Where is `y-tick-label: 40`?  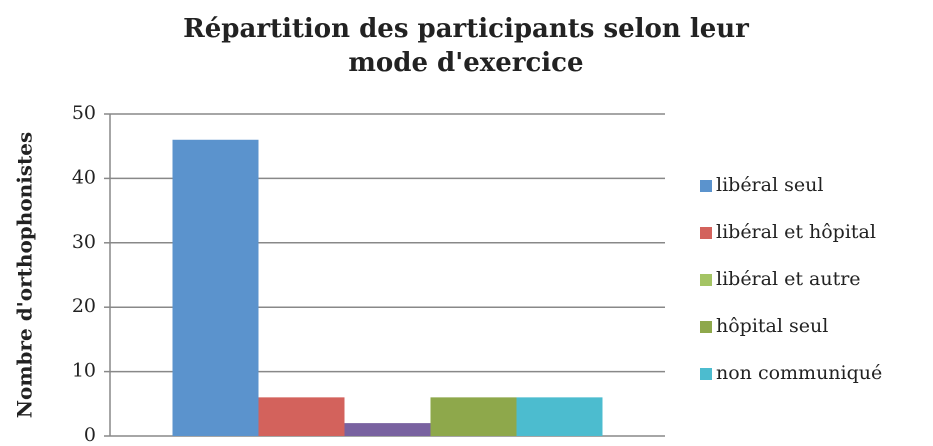
y-tick-label: 40 is located at coordinates (84, 177).